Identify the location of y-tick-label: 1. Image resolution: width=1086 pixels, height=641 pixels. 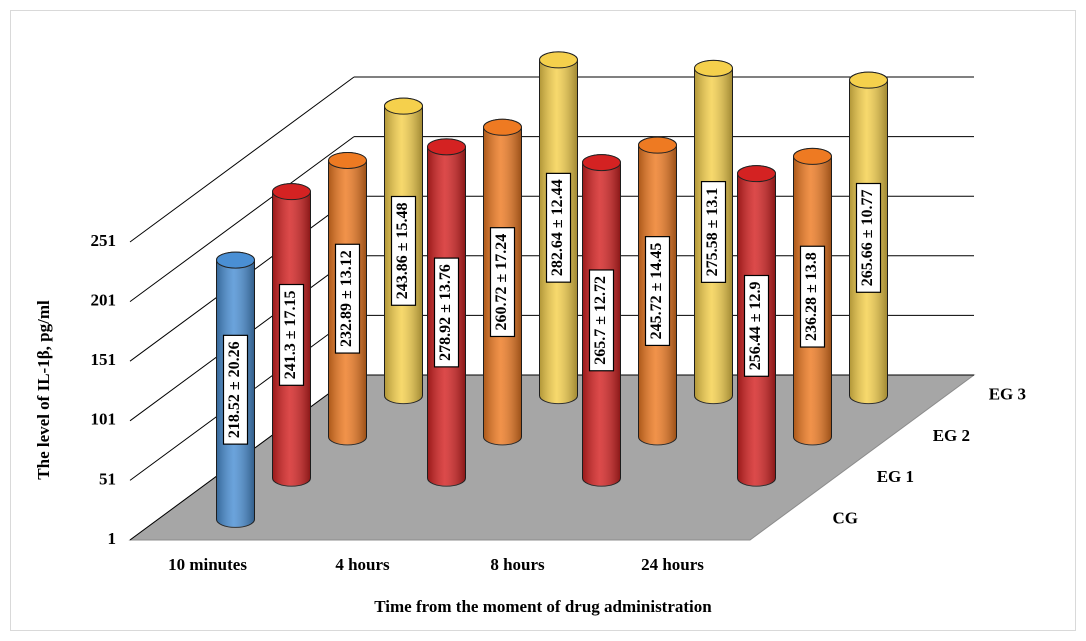
(112, 538).